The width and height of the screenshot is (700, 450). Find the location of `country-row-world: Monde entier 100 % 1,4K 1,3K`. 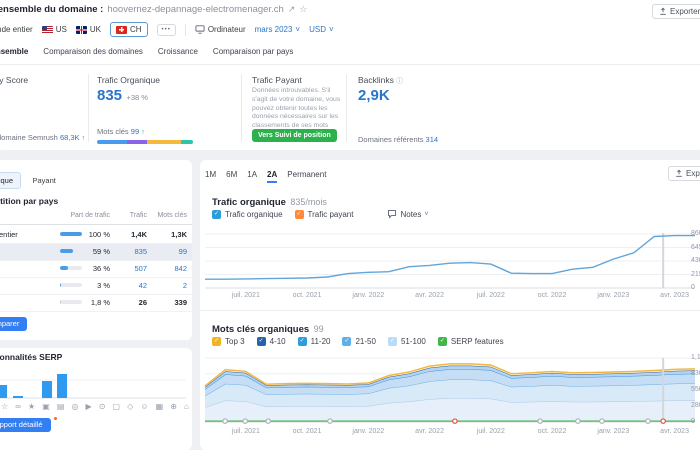

country-row-world: Monde entier 100 % 1,4K 1,3K is located at coordinates (96, 234).